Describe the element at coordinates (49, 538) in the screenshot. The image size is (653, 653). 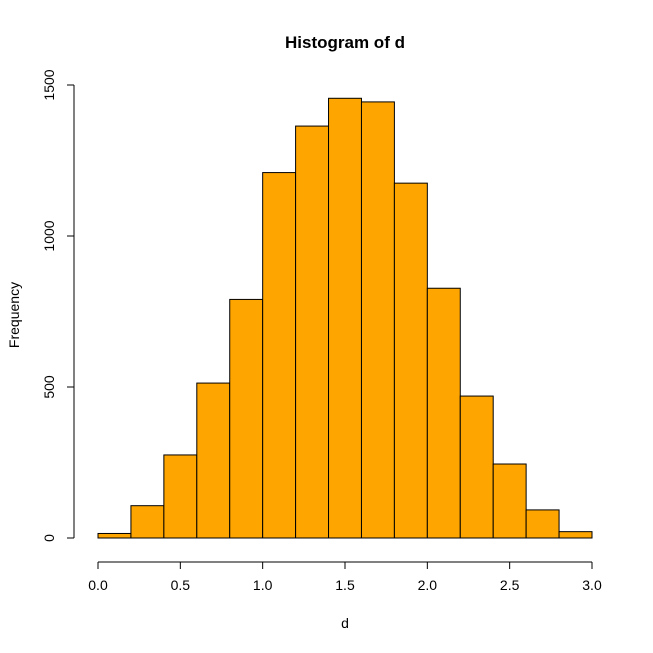
I see `y-tick-label: 0` at that location.